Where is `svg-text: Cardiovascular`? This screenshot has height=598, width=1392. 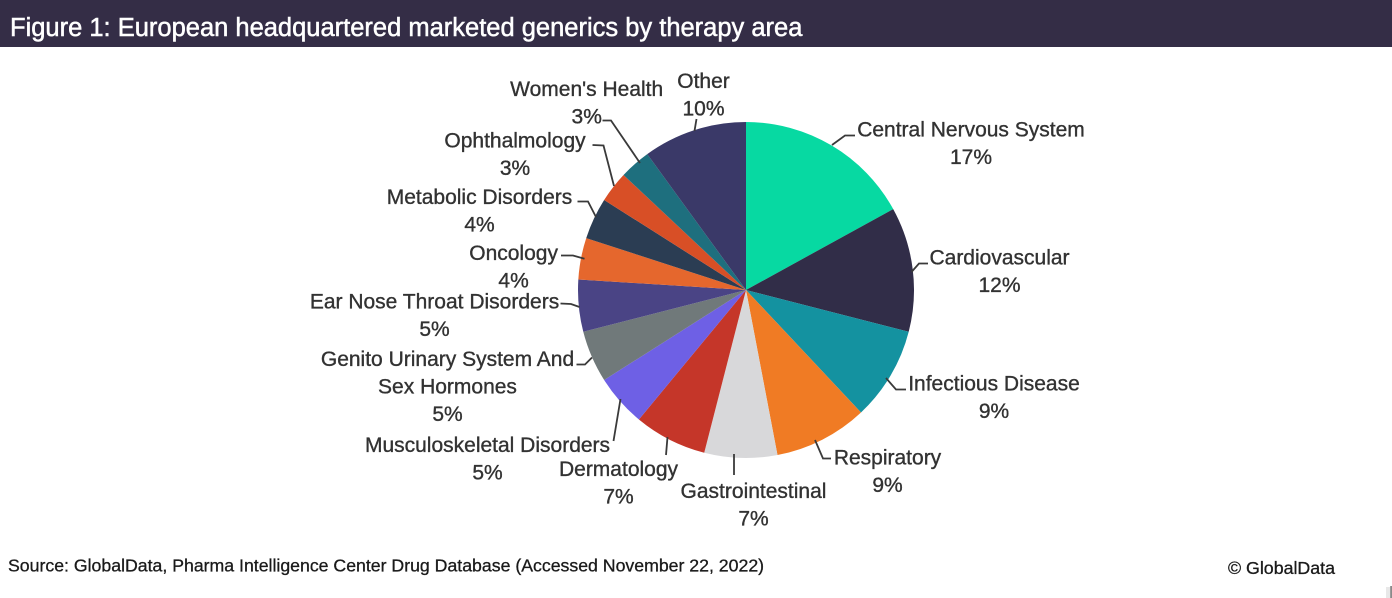
svg-text: Cardiovascular is located at coordinates (999, 258).